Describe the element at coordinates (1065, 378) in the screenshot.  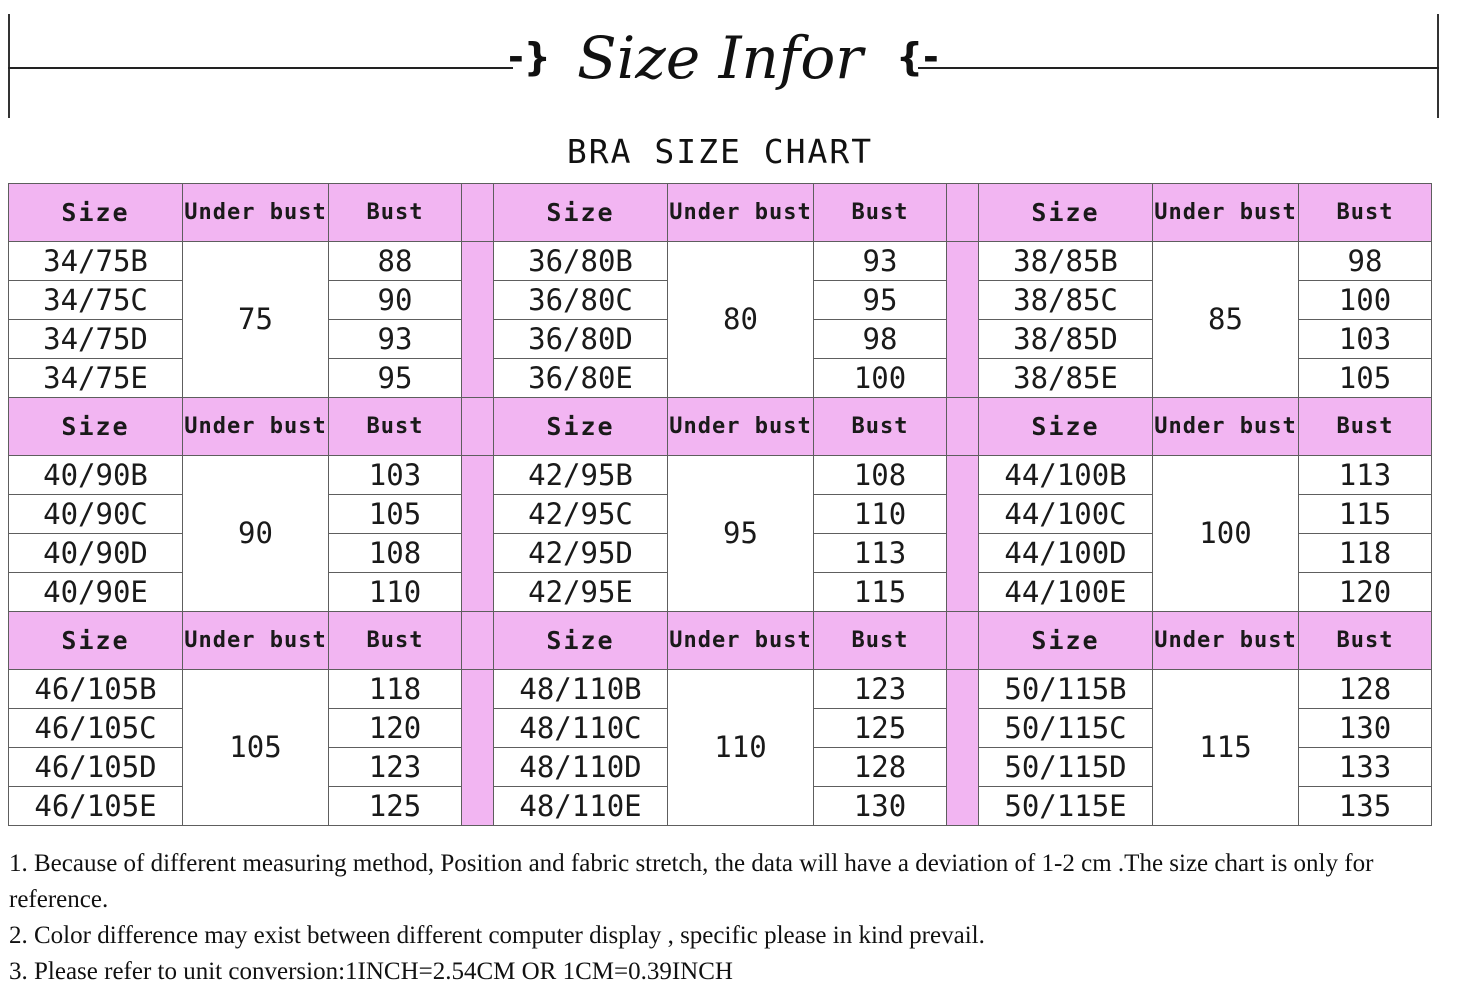
I see `size-cell: 38/85E` at that location.